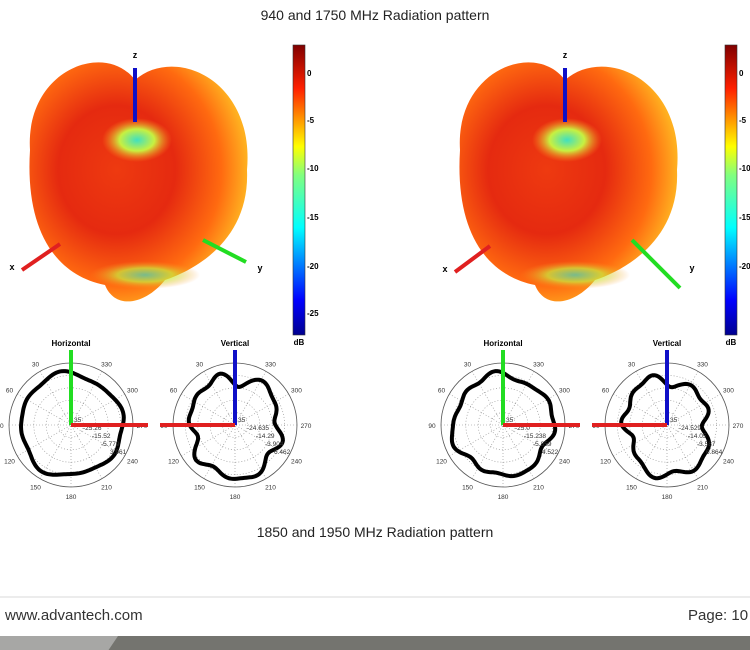  What do you see at coordinates (92, 428) in the screenshot?
I see `polar-ring-label: -25.26` at bounding box center [92, 428].